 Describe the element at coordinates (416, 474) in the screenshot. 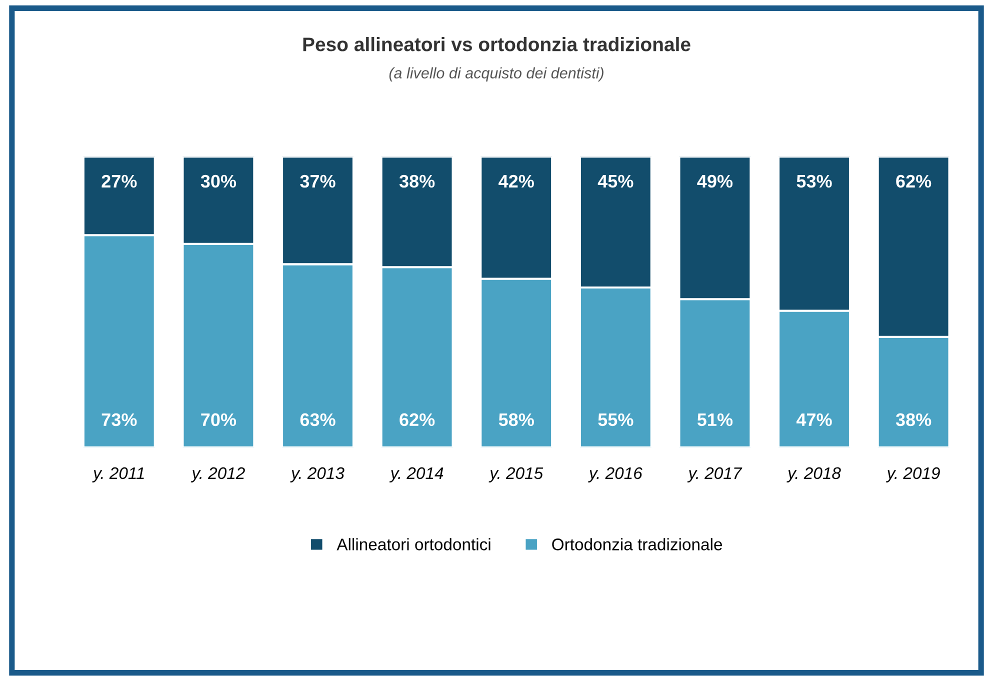

I see `x-tick-label: y. 2014` at that location.